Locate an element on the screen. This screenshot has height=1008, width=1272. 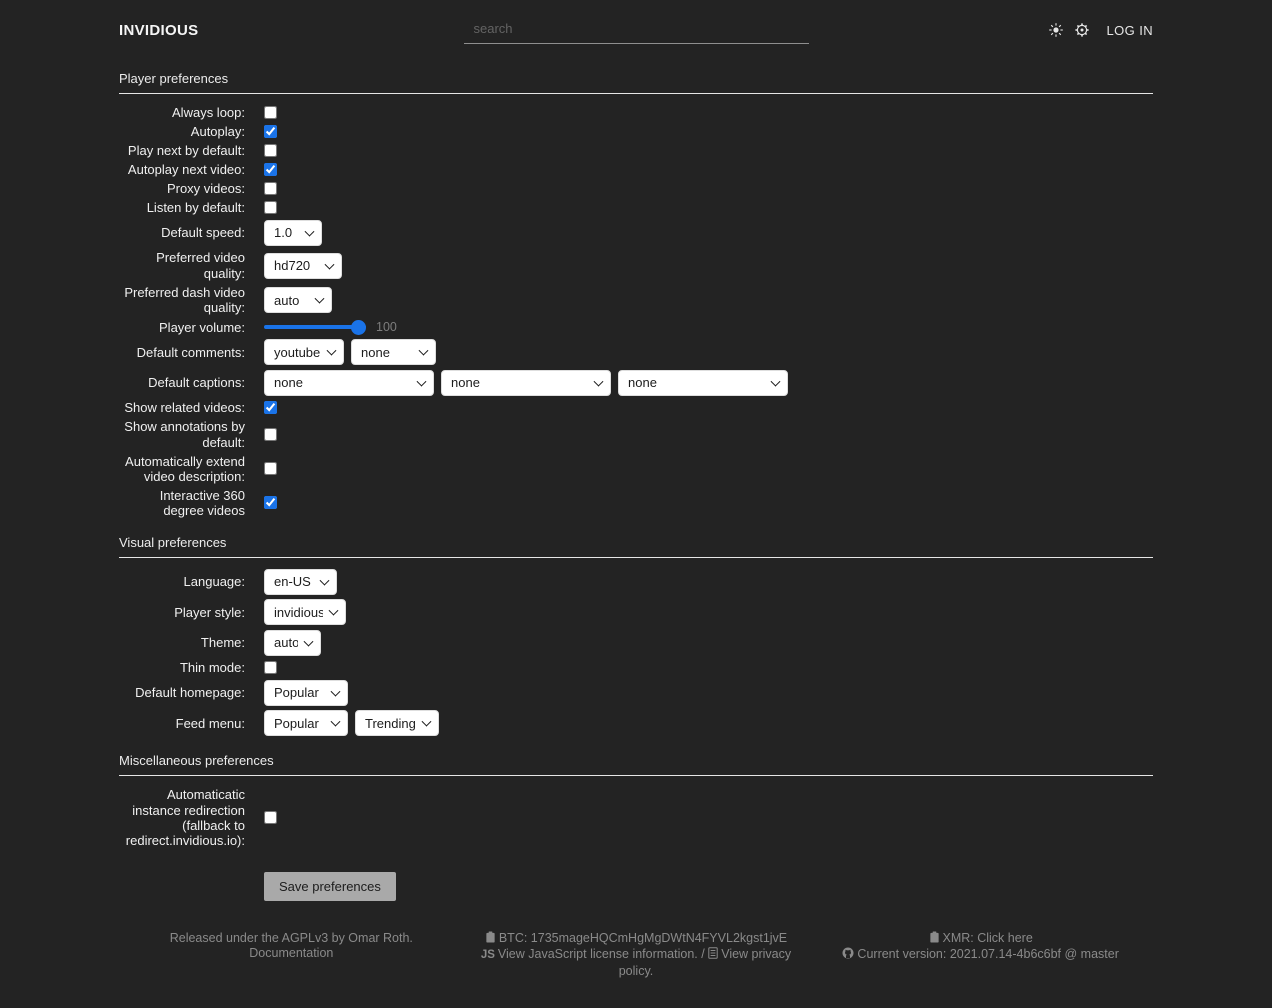
auto-redirect-checkbox is located at coordinates (270, 818).